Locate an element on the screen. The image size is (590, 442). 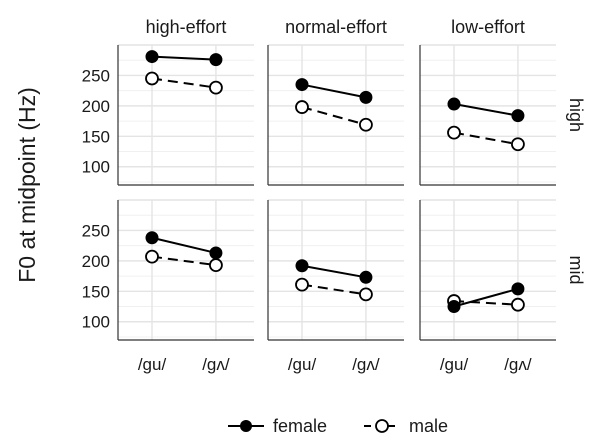
facet-column-label: normal-effort is located at coordinates (336, 27).